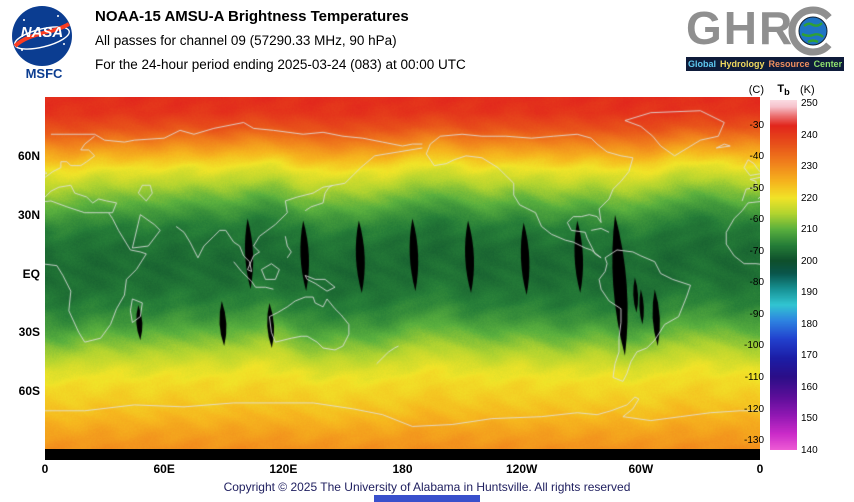 Image resolution: width=854 pixels, height=502 pixels. I want to click on nasa-wordmark: NASA, so click(42, 32).